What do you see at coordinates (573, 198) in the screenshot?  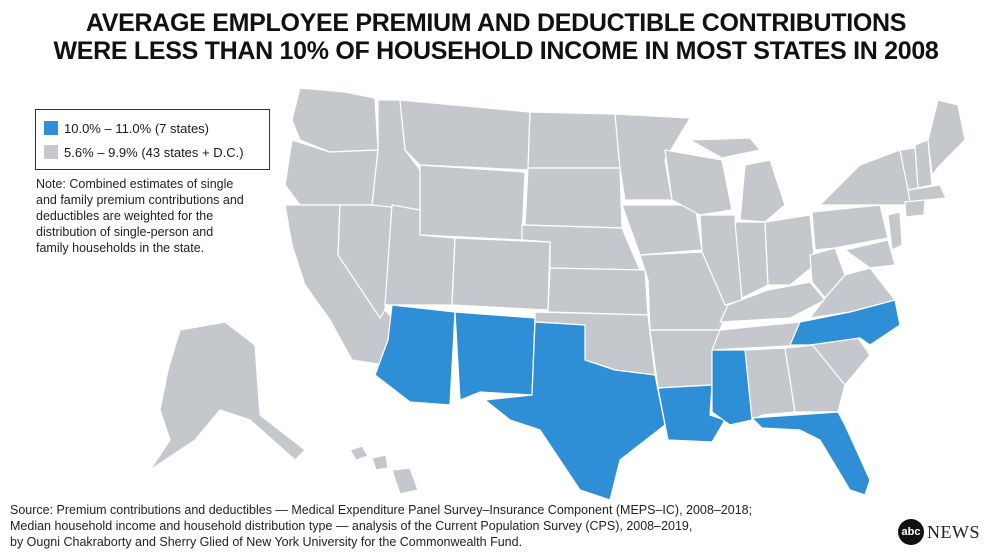 I see `state-south-dakota` at bounding box center [573, 198].